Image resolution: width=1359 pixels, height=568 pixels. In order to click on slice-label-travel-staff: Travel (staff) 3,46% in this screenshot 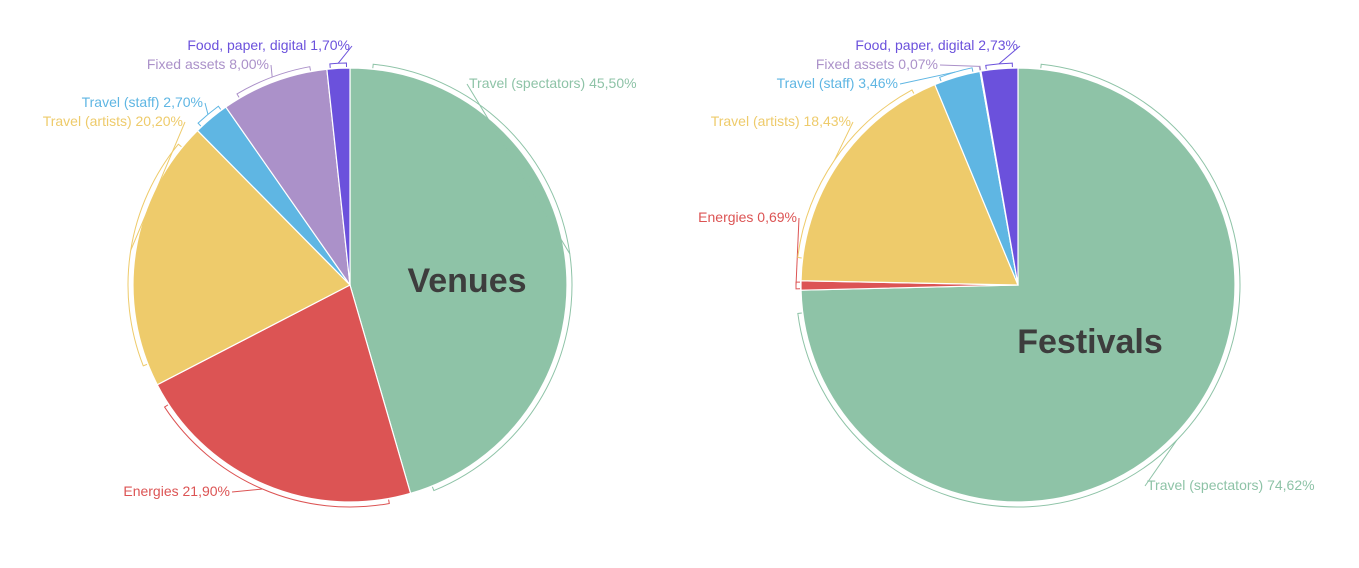, I will do `click(837, 83)`.